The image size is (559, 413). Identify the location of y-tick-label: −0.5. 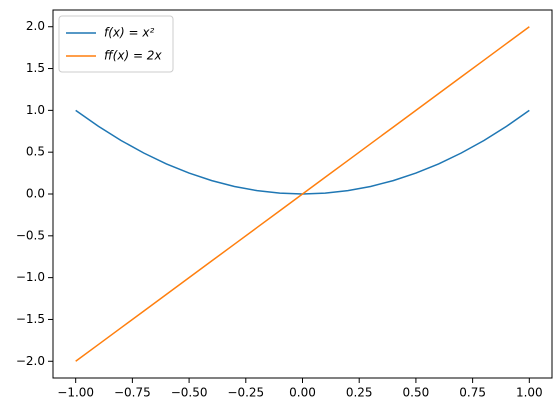
(30, 235).